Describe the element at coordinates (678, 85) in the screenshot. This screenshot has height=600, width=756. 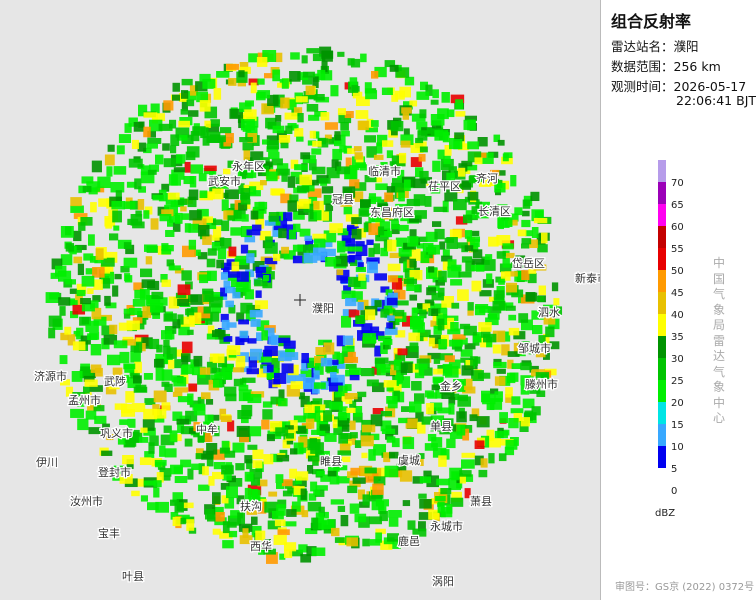
I see `field: 观测时间：2026-05-17` at that location.